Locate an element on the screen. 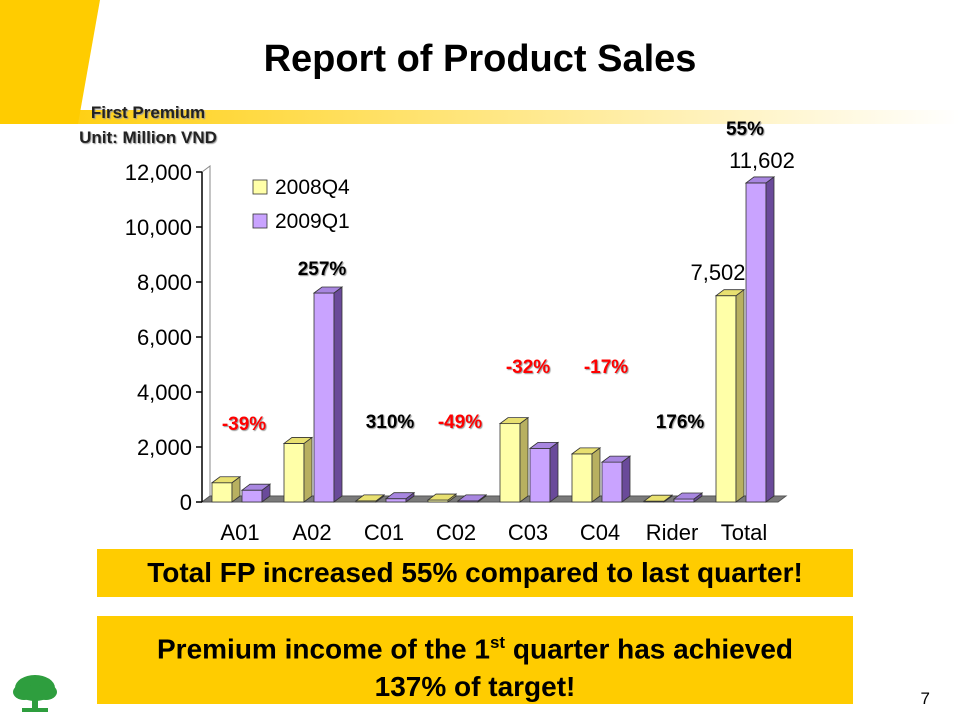 Image resolution: width=960 pixels, height=720 pixels. bar-top-2008Q4-Total is located at coordinates (730, 293).